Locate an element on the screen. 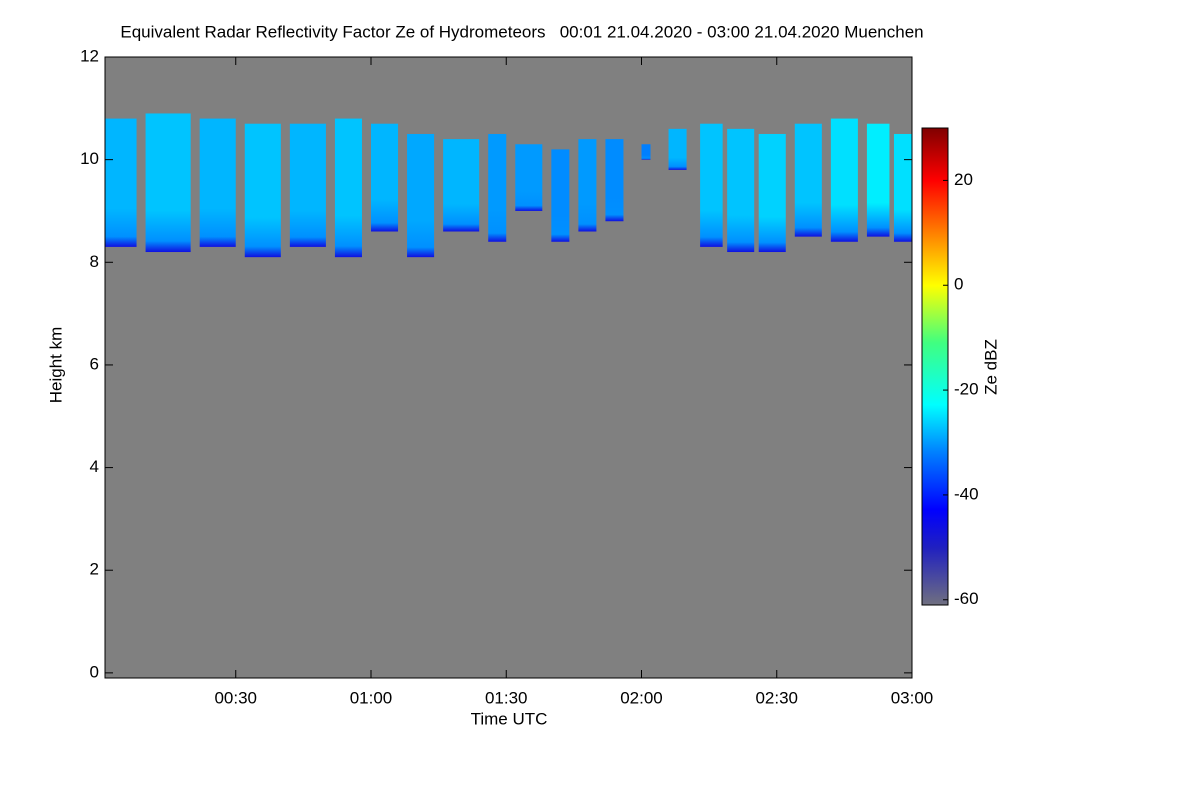  y-tick-label: 10 is located at coordinates (89, 158).